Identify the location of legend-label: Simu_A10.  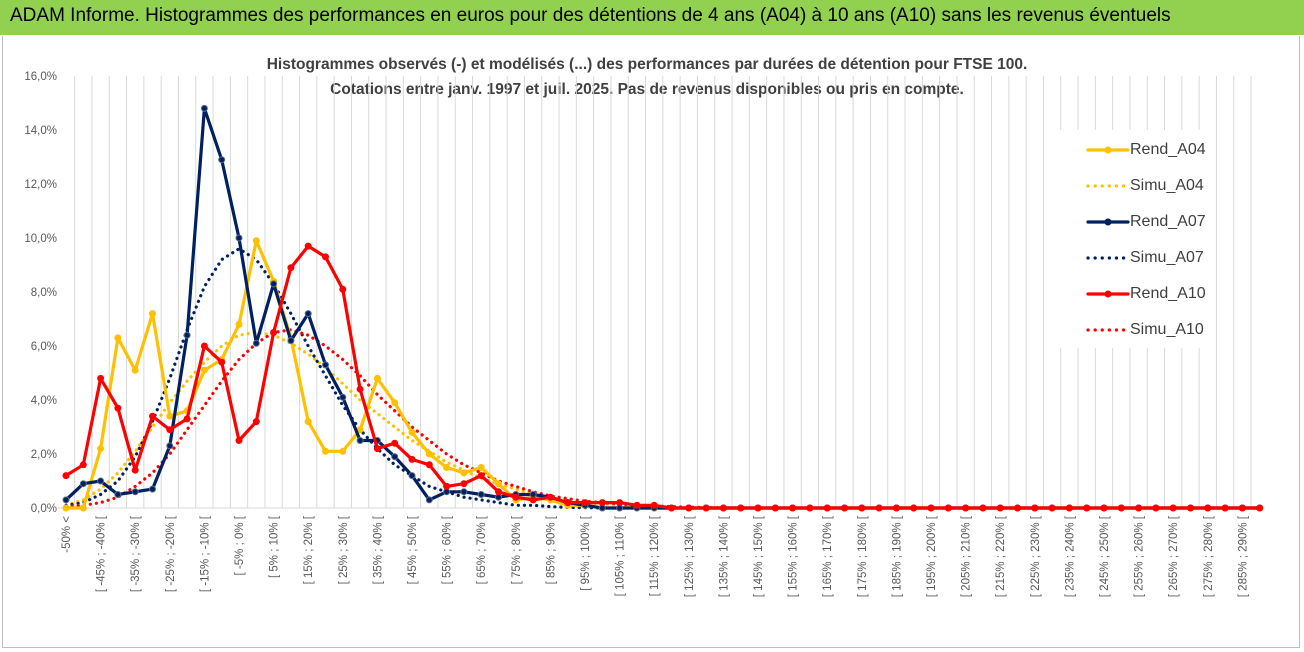
(1167, 329).